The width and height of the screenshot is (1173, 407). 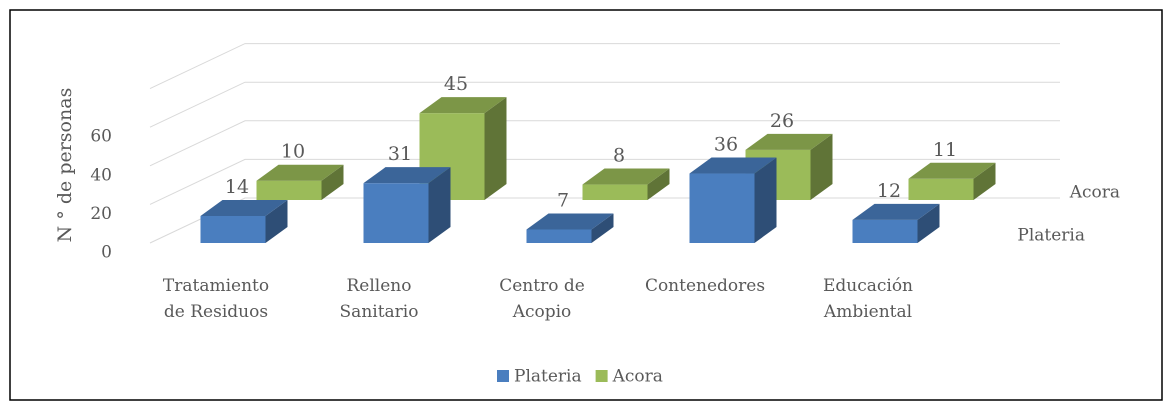 What do you see at coordinates (101, 175) in the screenshot?
I see `y-tick-label: 40` at bounding box center [101, 175].